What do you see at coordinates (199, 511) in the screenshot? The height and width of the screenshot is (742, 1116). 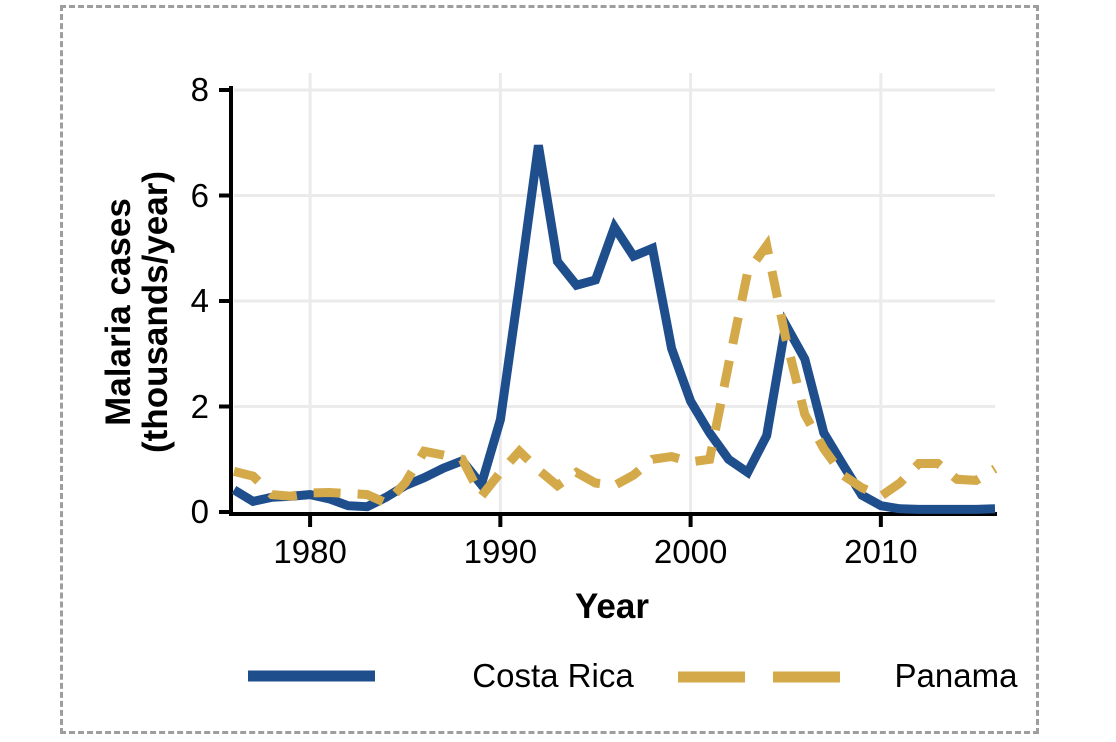 I see `y-tick-label-0: 0` at bounding box center [199, 511].